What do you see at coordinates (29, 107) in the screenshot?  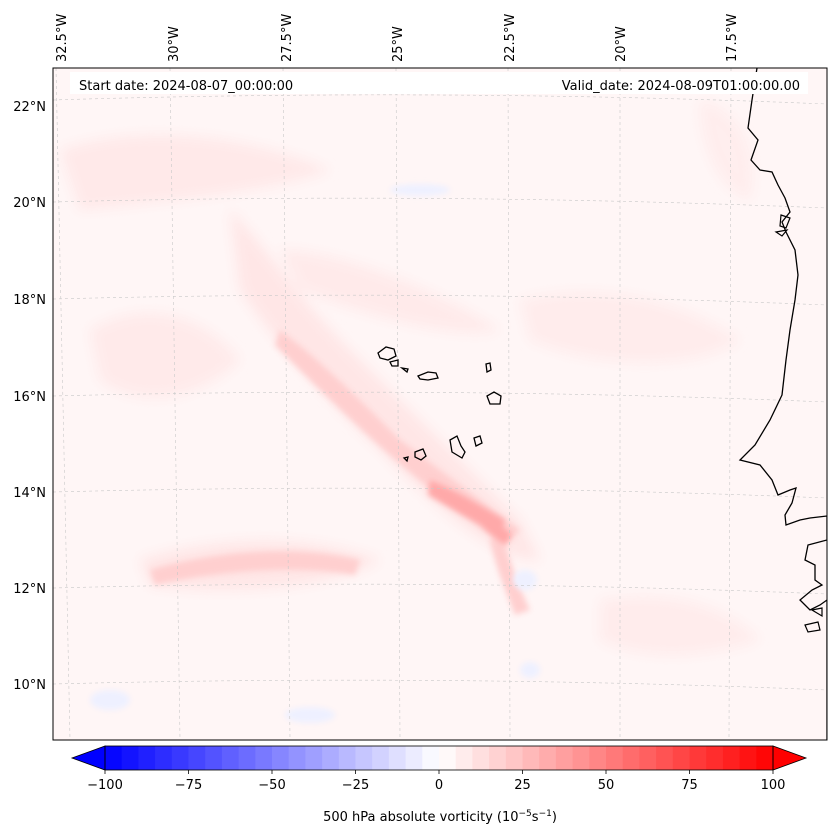 I see `lat-label-22n: 22°N` at bounding box center [29, 107].